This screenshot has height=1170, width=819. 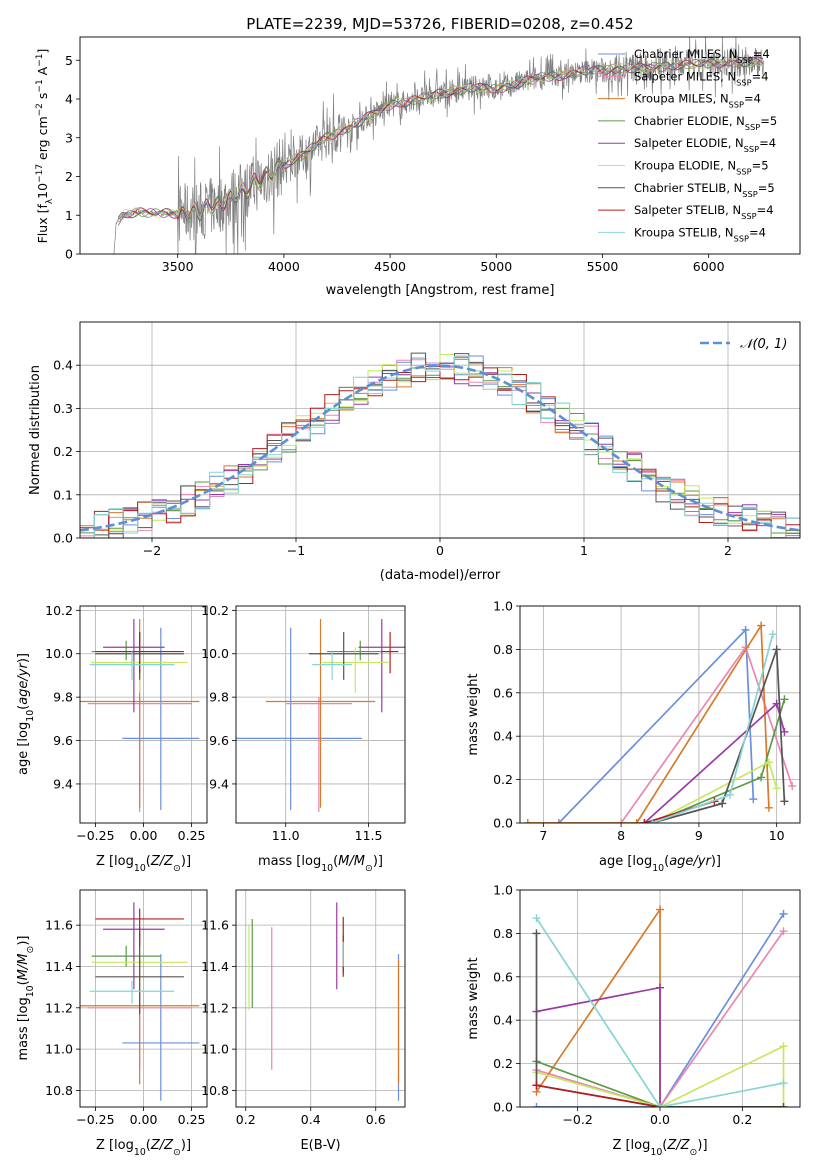 I want to click on histogram-salpeter-stelib, so click(x=440, y=451).